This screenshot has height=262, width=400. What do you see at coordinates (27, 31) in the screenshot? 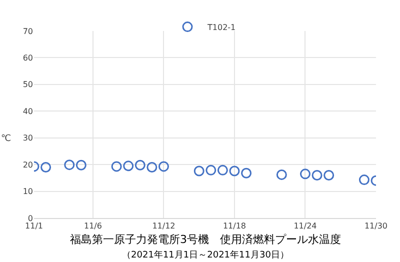
I see `y-tick-label: 70` at bounding box center [27, 31].